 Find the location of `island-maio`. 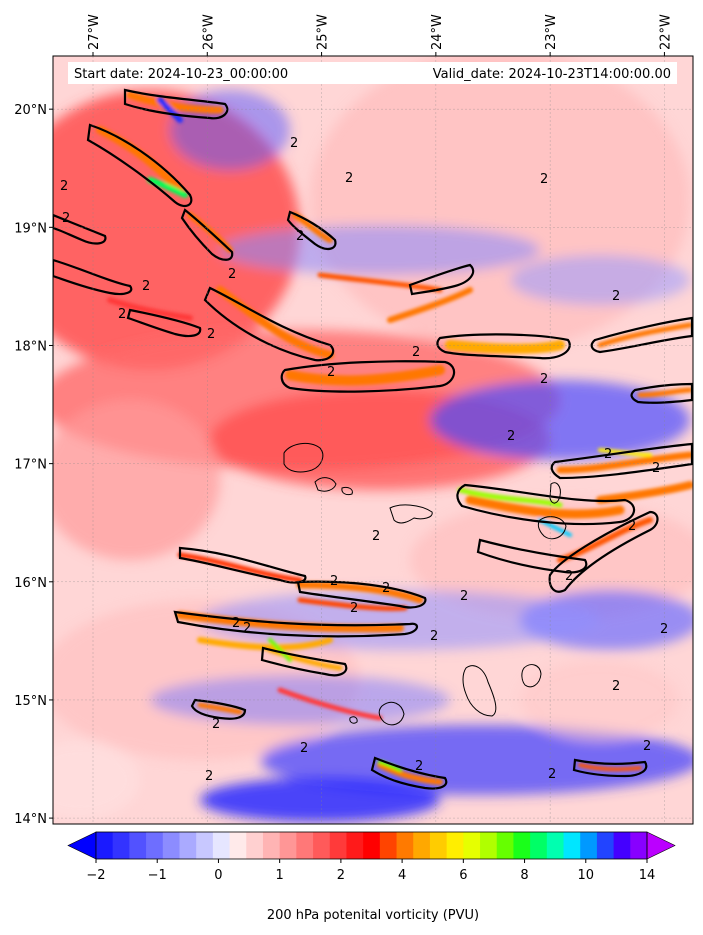

island-maio is located at coordinates (531, 676).